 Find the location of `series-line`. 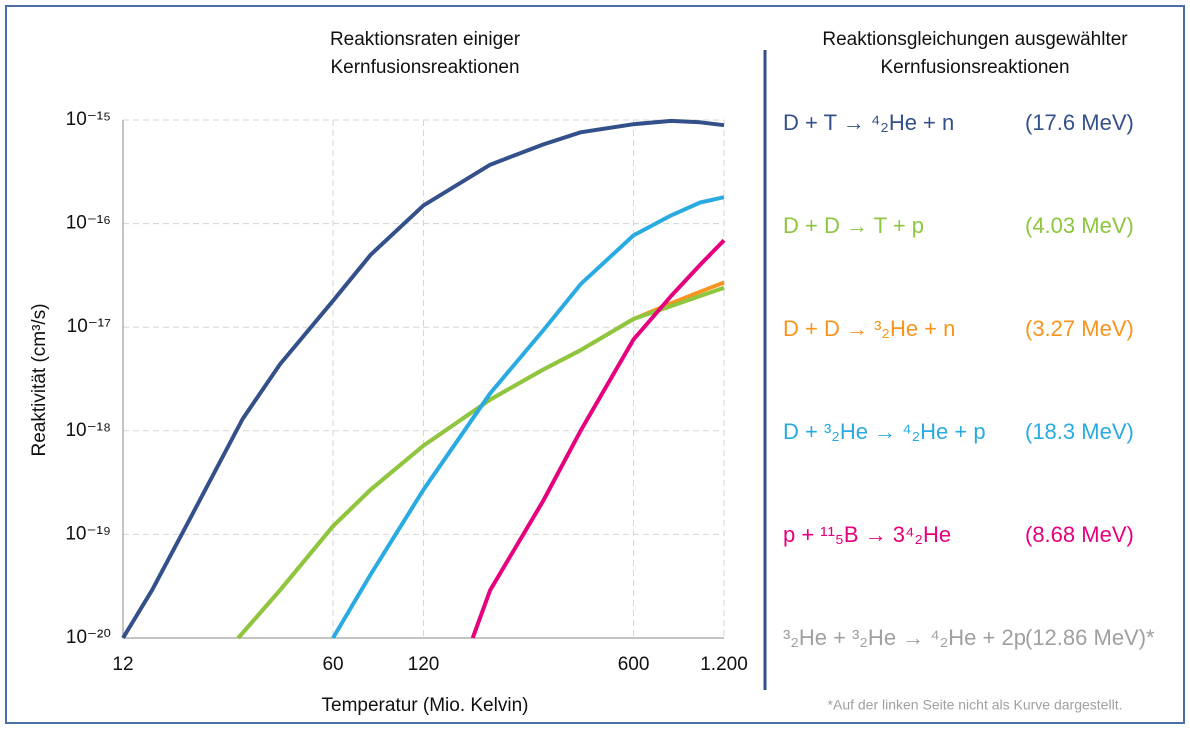

series-line is located at coordinates (598, 438).